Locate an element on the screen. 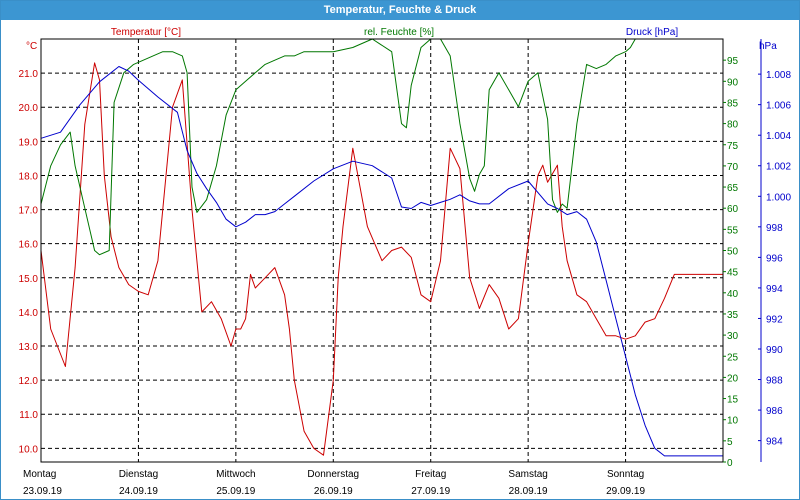  x-tick-date: 26.09.19 is located at coordinates (333, 491).